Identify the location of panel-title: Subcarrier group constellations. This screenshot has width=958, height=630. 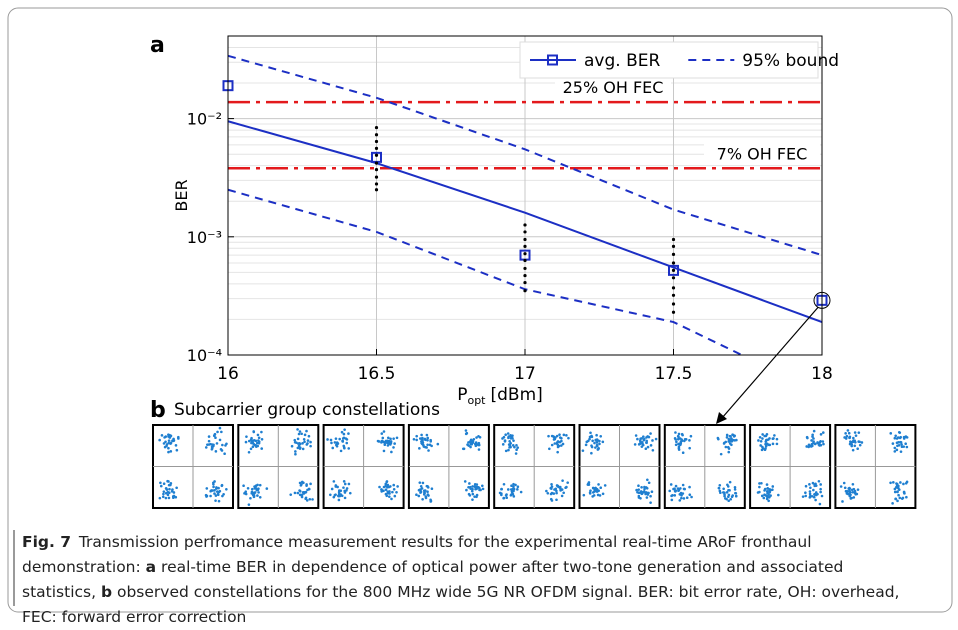
(307, 410).